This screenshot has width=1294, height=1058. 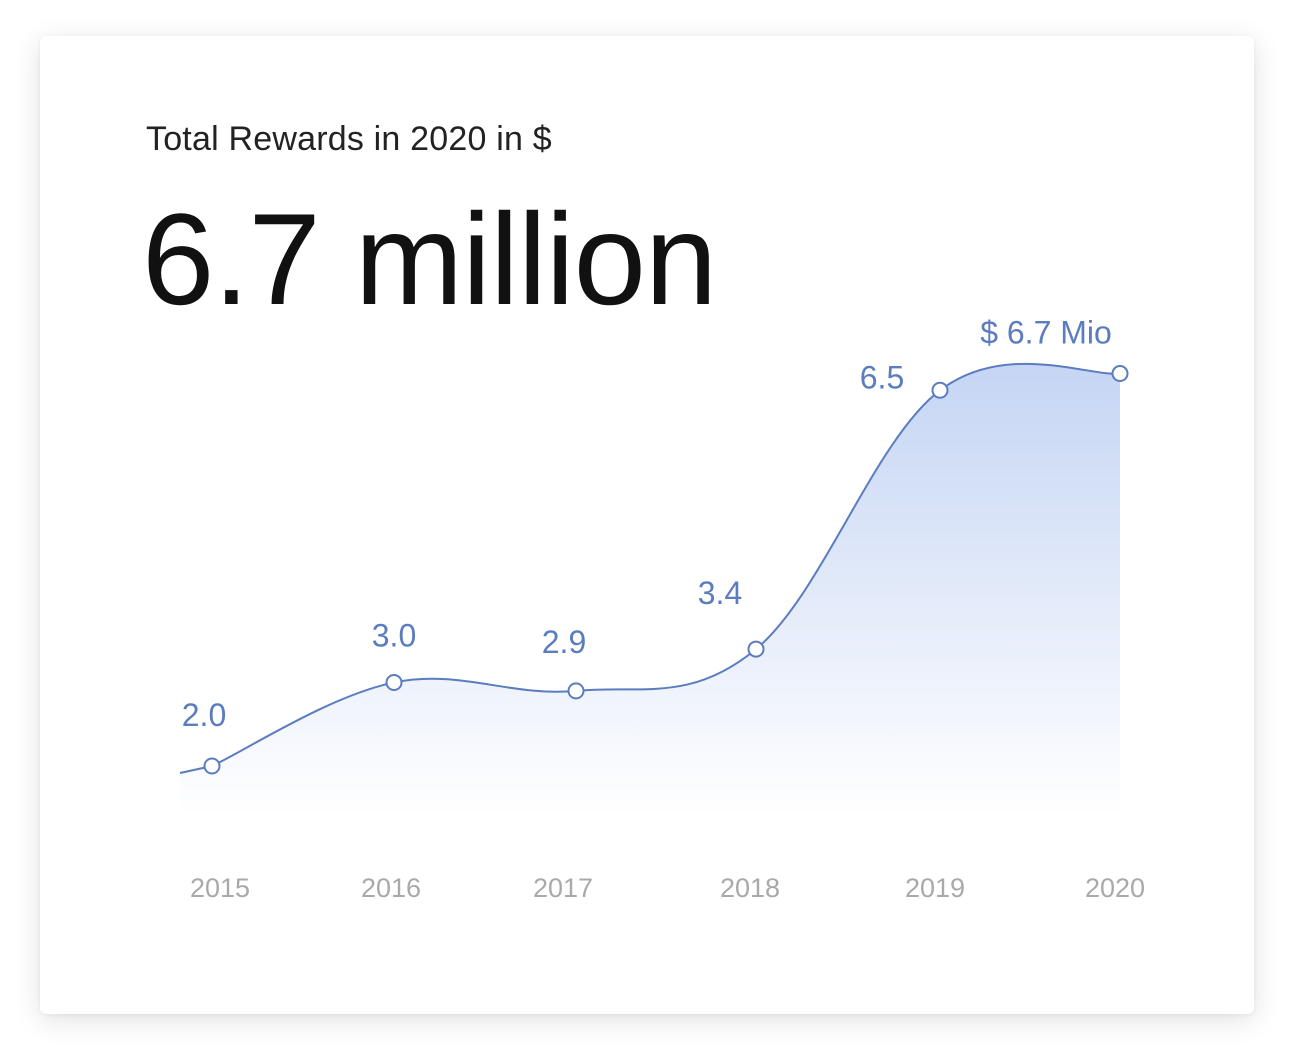 I want to click on data-label-2017: 2.9, so click(x=564, y=642).